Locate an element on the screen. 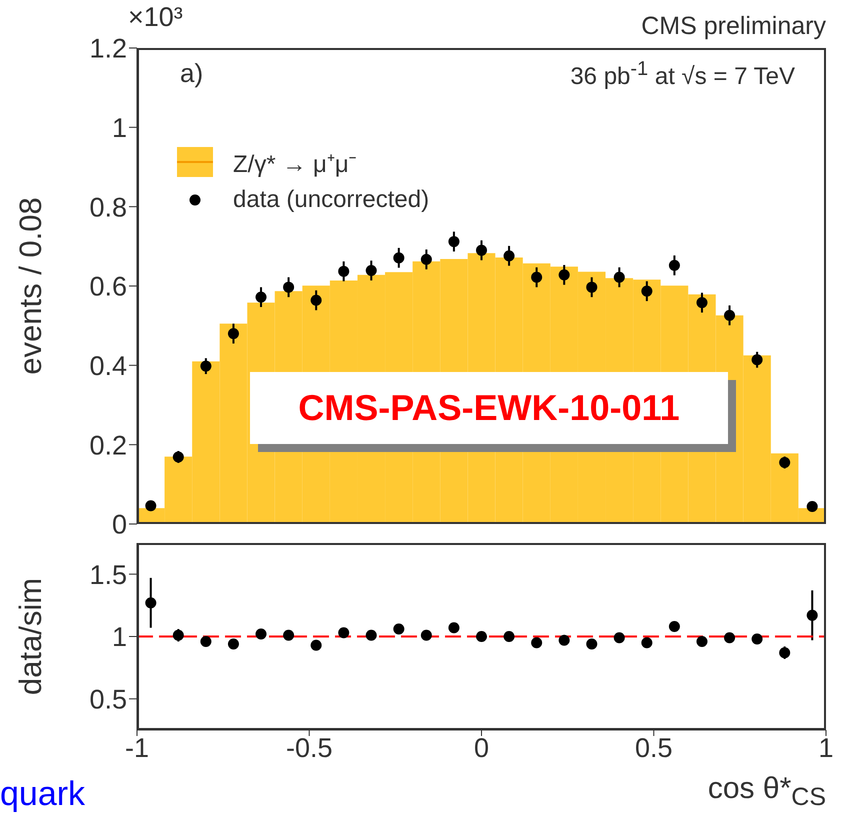 The width and height of the screenshot is (843, 814). y-tick-label: 1.5 is located at coordinates (108, 575).